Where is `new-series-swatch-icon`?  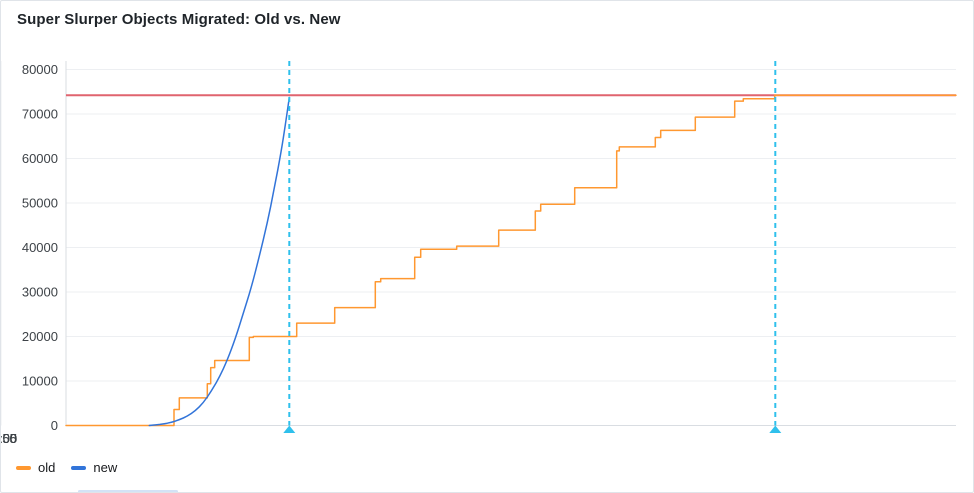
new-series-swatch-icon is located at coordinates (79, 468).